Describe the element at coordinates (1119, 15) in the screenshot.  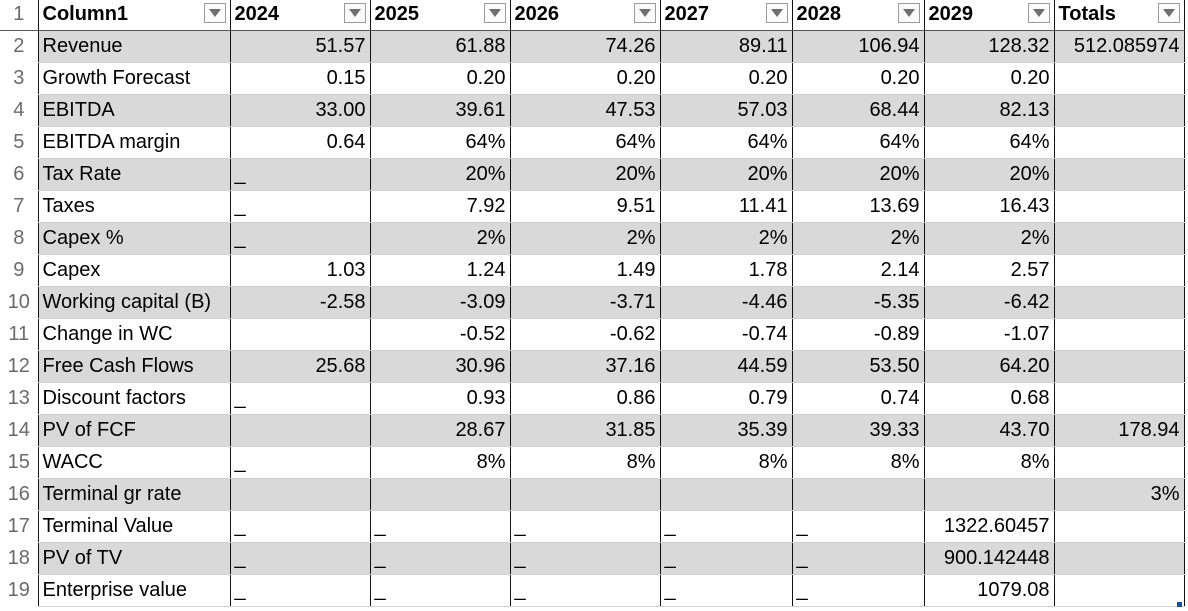
I see `column-header-totals: Totals` at that location.